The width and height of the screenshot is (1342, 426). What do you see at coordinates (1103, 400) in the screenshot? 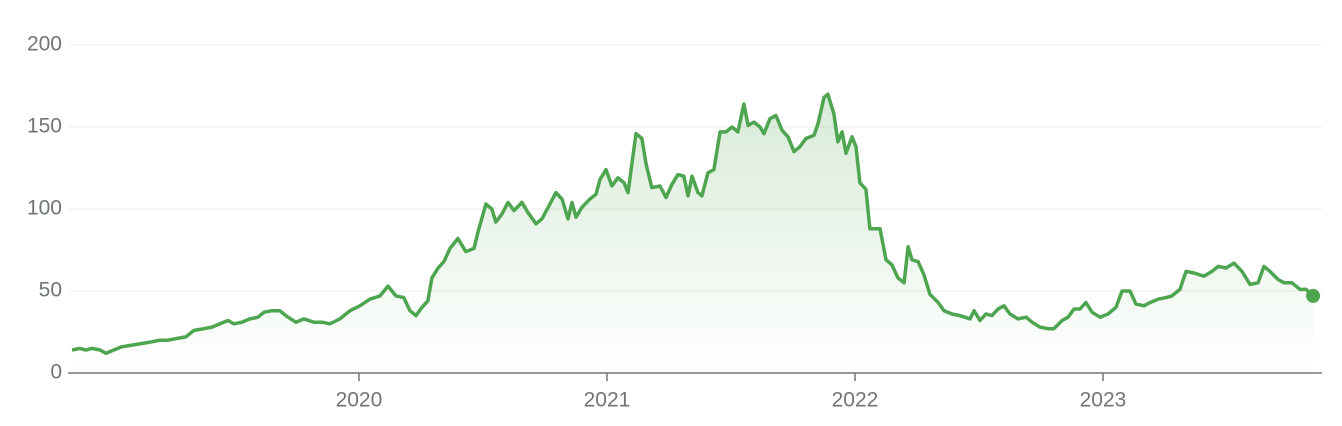
I see `x-tick-label: 2023` at bounding box center [1103, 400].